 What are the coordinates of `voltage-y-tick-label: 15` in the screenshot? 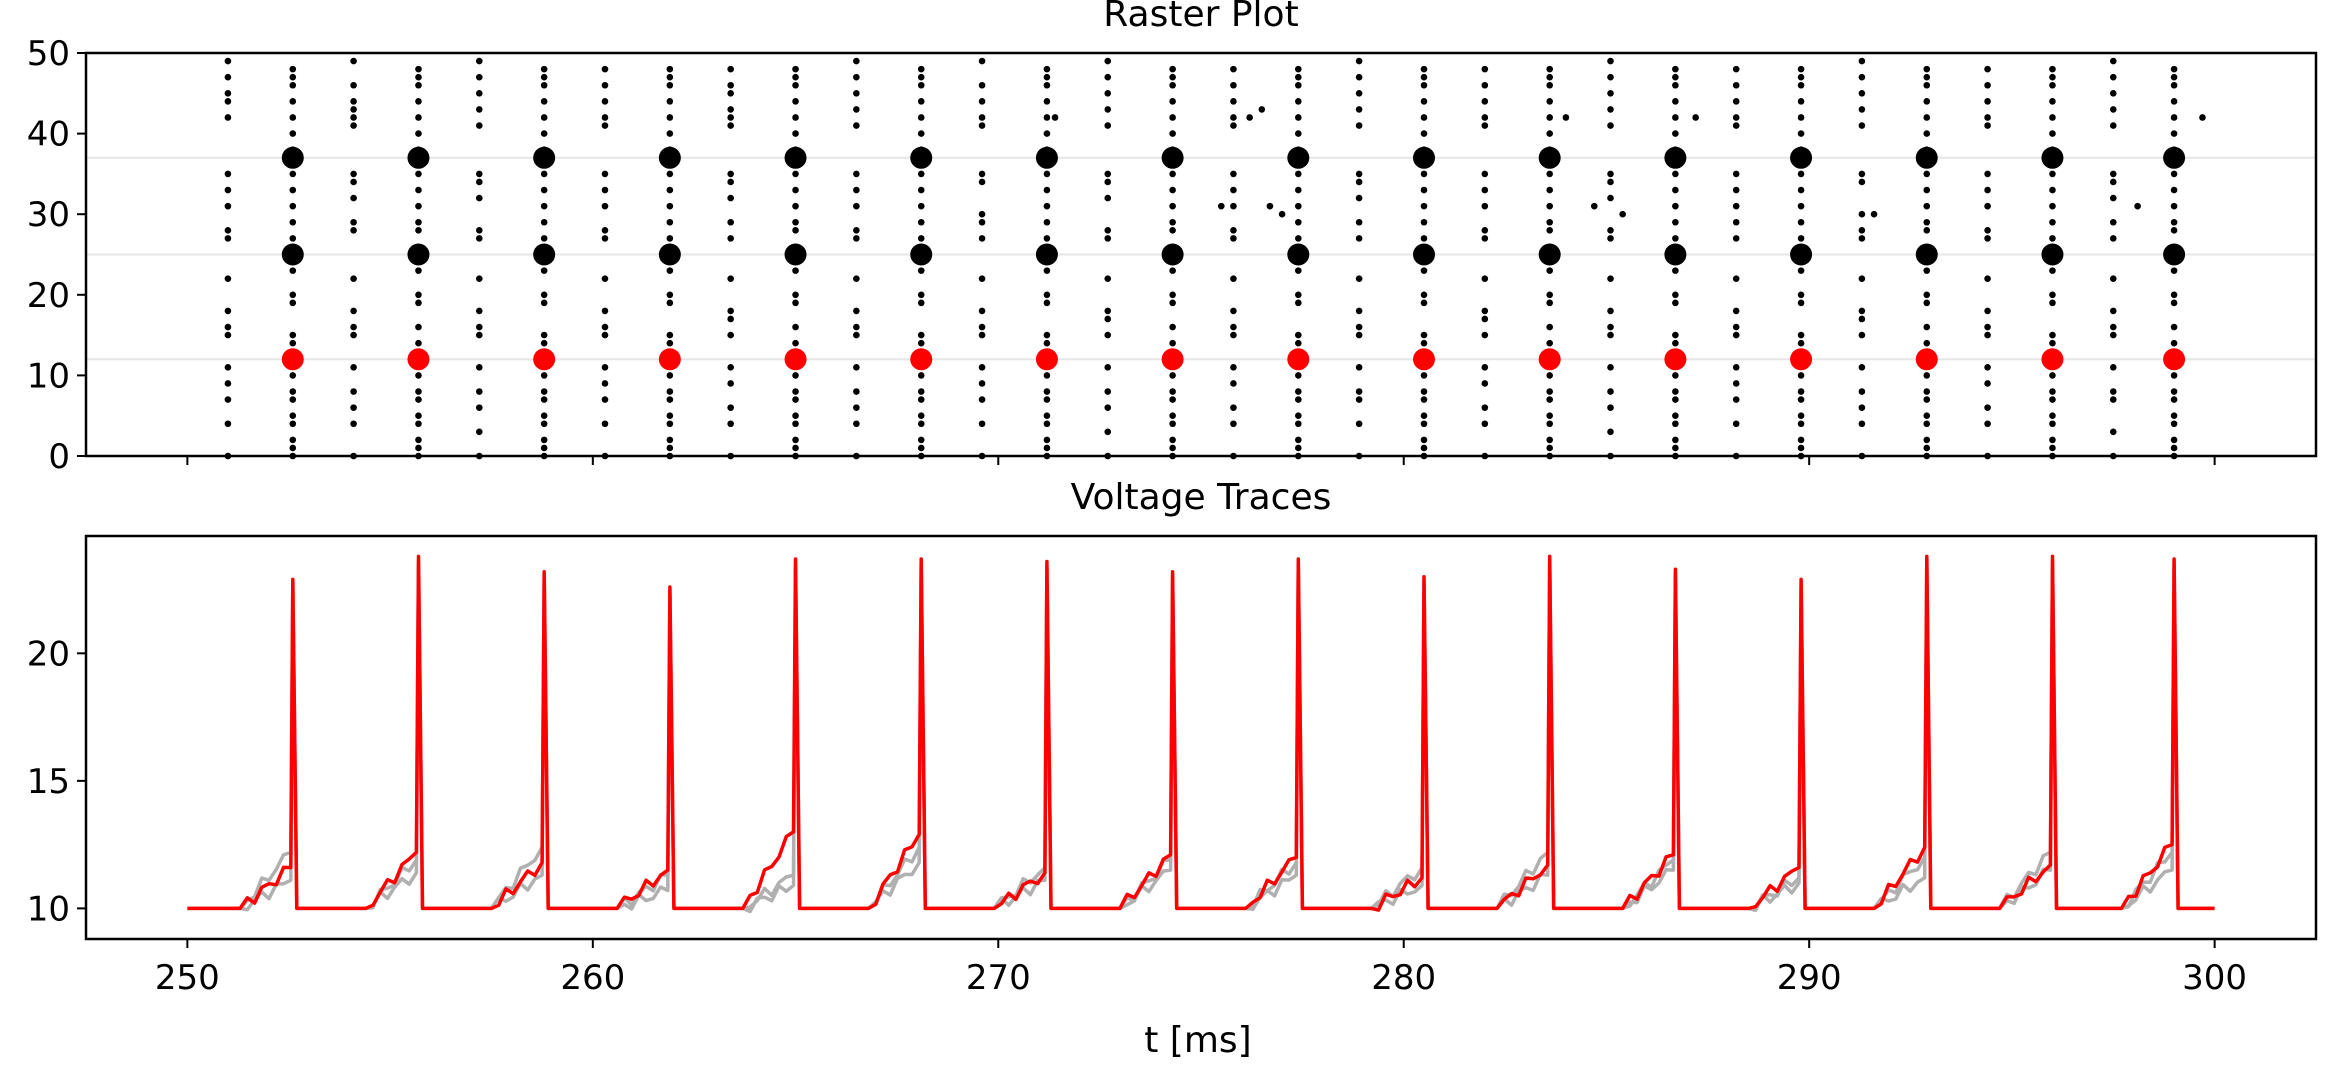 It's located at (48, 782).